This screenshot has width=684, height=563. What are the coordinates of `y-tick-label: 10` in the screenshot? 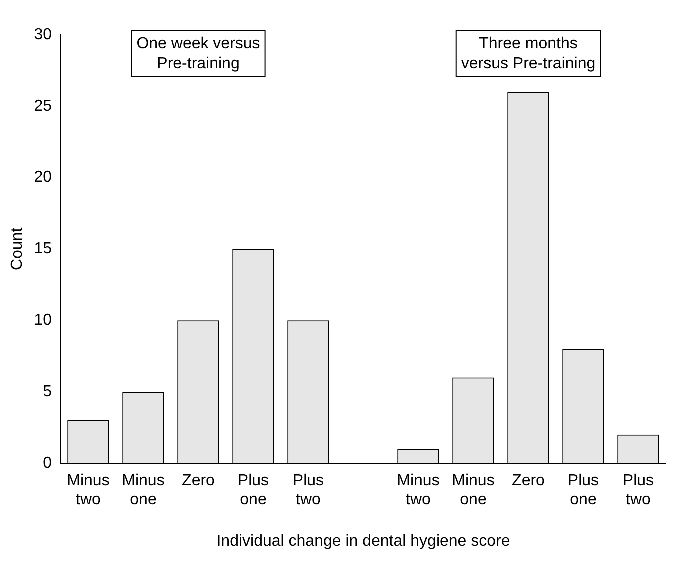 It's located at (43, 321).